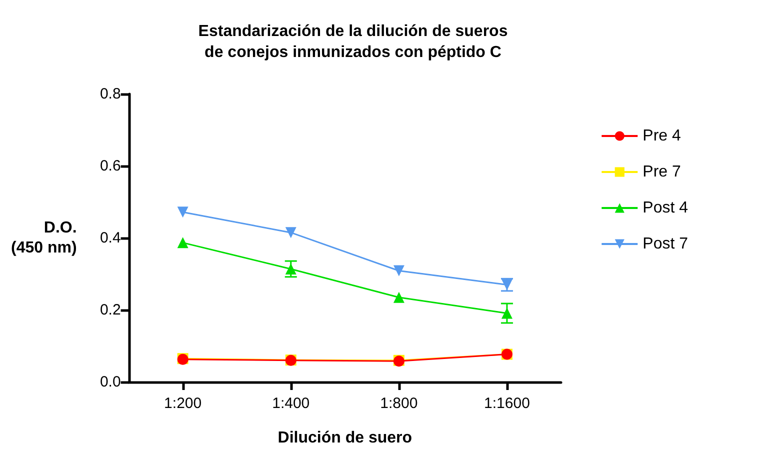 Image resolution: width=761 pixels, height=472 pixels. Describe the element at coordinates (183, 403) in the screenshot. I see `x-tick-label: 1:200` at that location.